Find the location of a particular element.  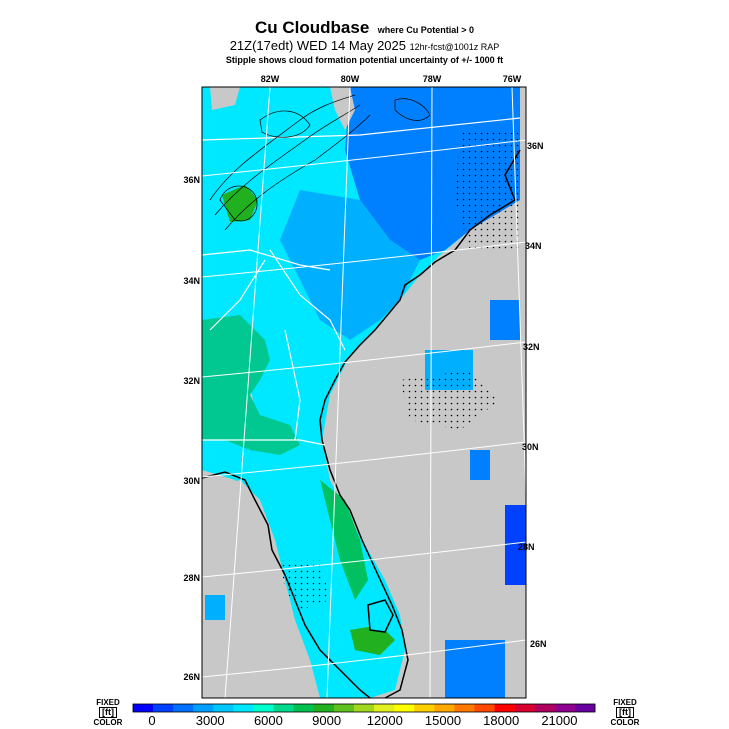

lat-label-left: 26N is located at coordinates (191, 677).